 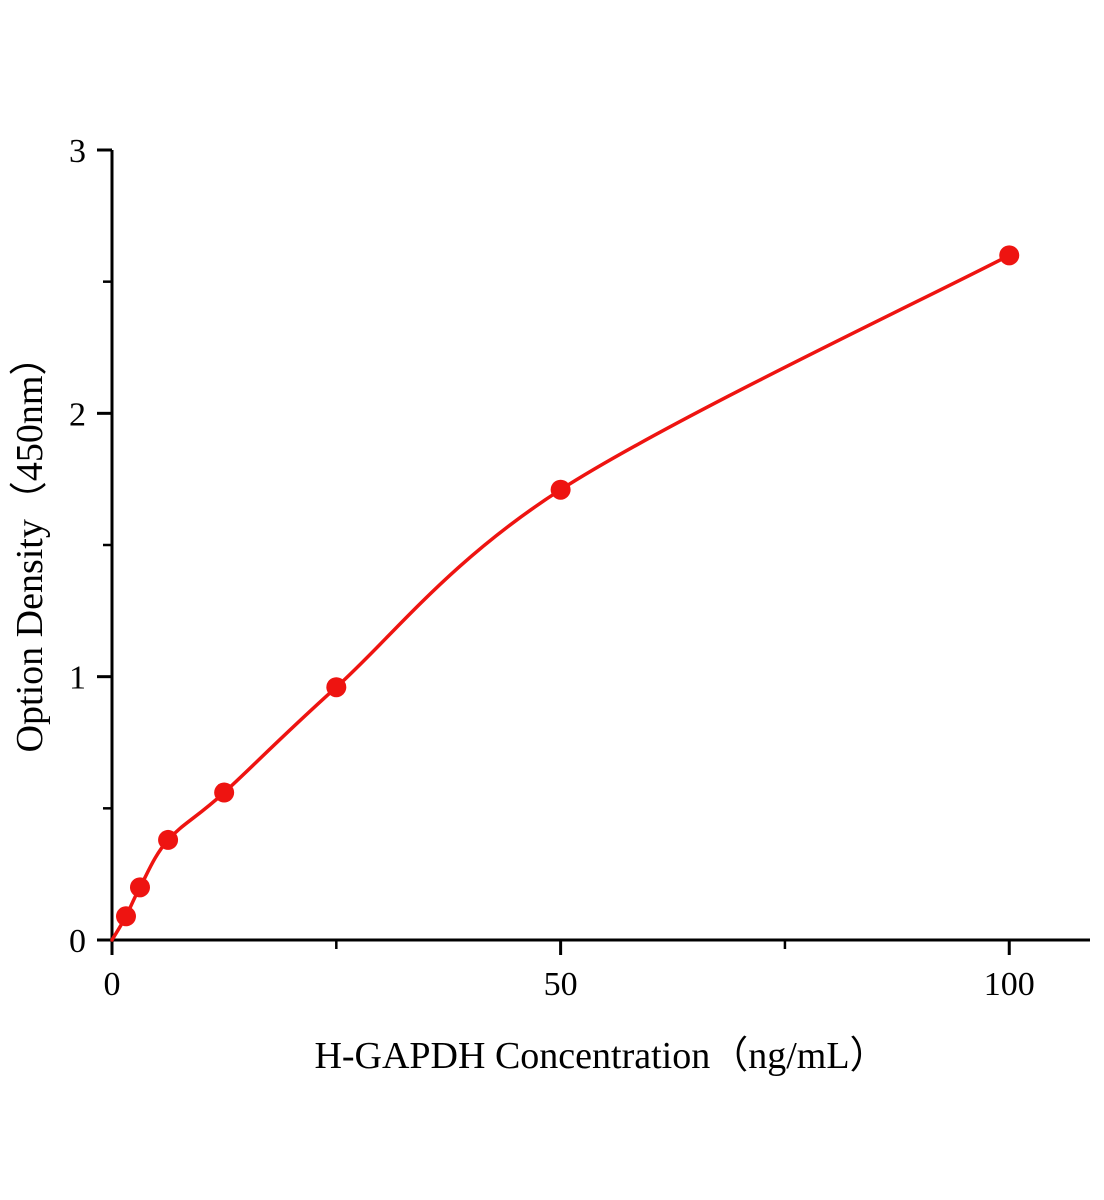 What do you see at coordinates (600, 1056) in the screenshot?
I see `x-axis-label: H-GAPDH Concentration（ng/mL）` at bounding box center [600, 1056].